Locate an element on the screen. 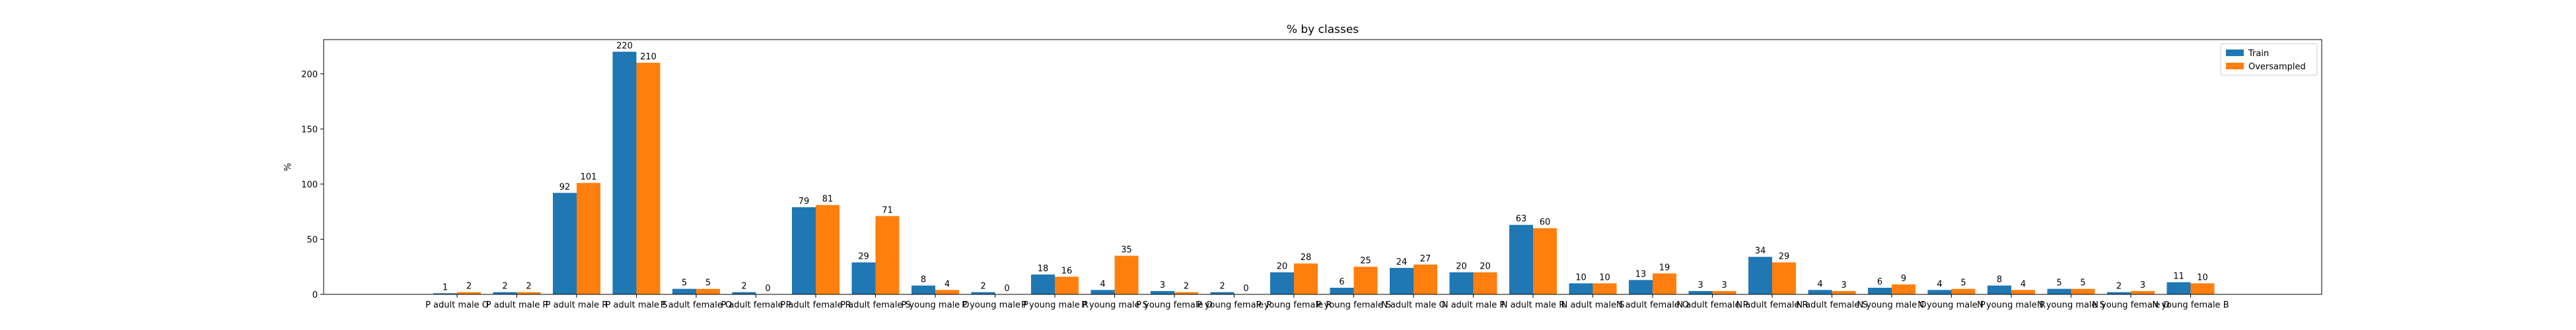 The height and width of the screenshot is (330, 2576). x-tick-label-6: P adult female R is located at coordinates (815, 305).